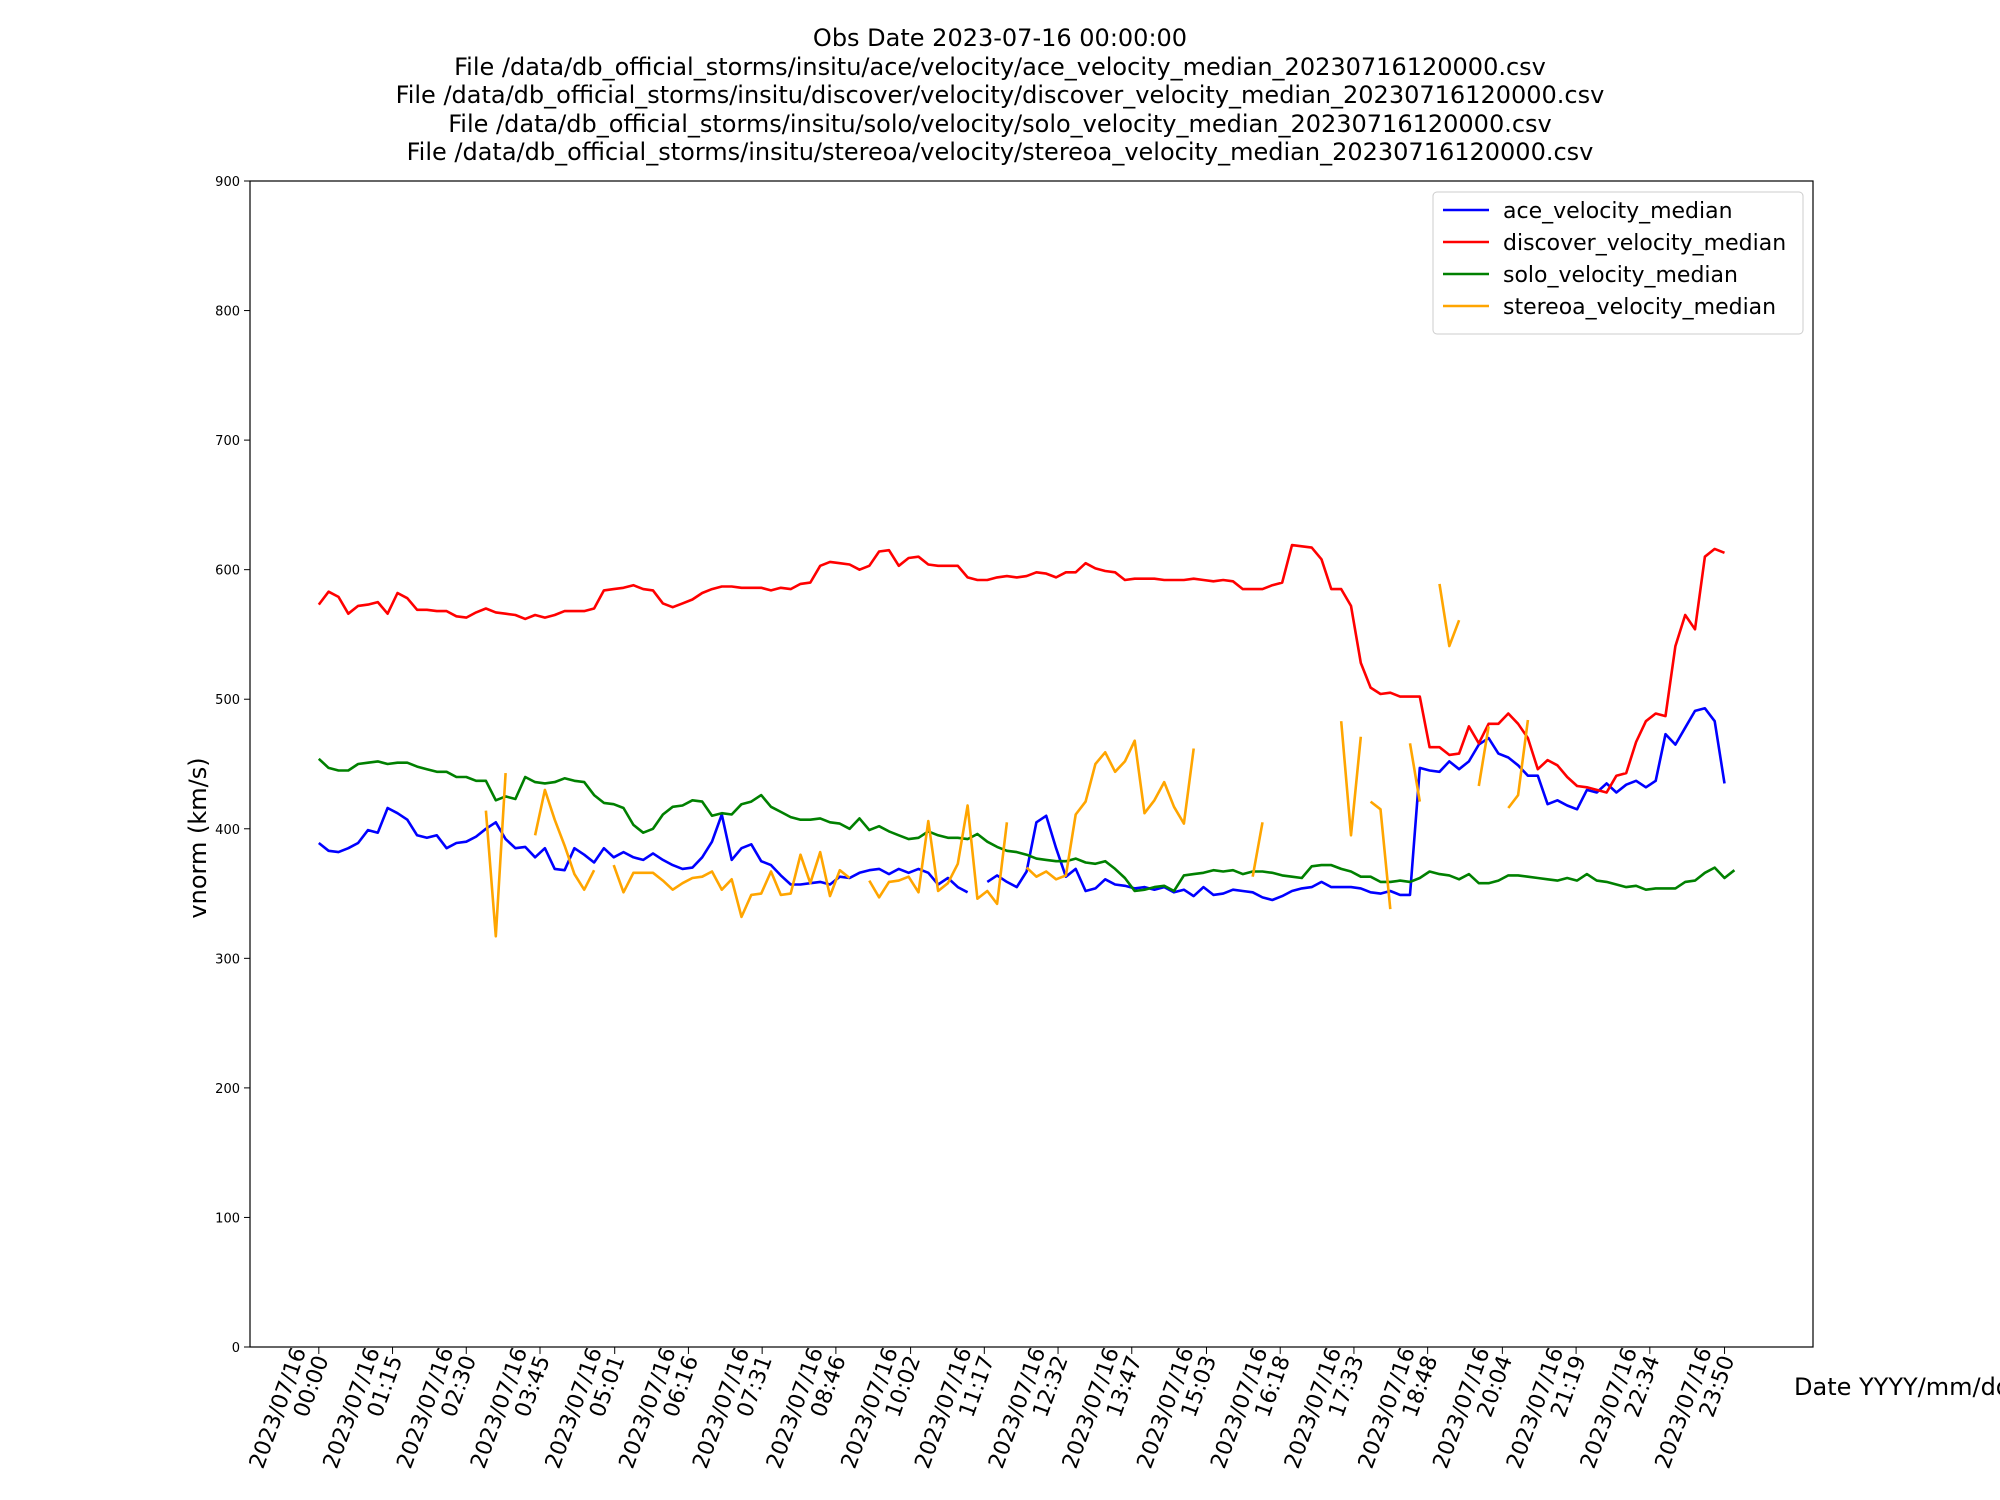 This screenshot has height=1500, width=2000. Describe the element at coordinates (227, 182) in the screenshot. I see `y-tick-label: 900` at that location.